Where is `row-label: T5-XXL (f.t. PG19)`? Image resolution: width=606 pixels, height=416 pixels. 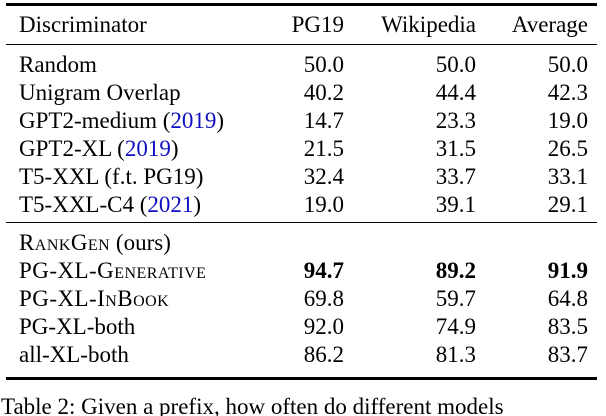
row-label: T5-XXL (f.t. PG19) is located at coordinates (137, 177).